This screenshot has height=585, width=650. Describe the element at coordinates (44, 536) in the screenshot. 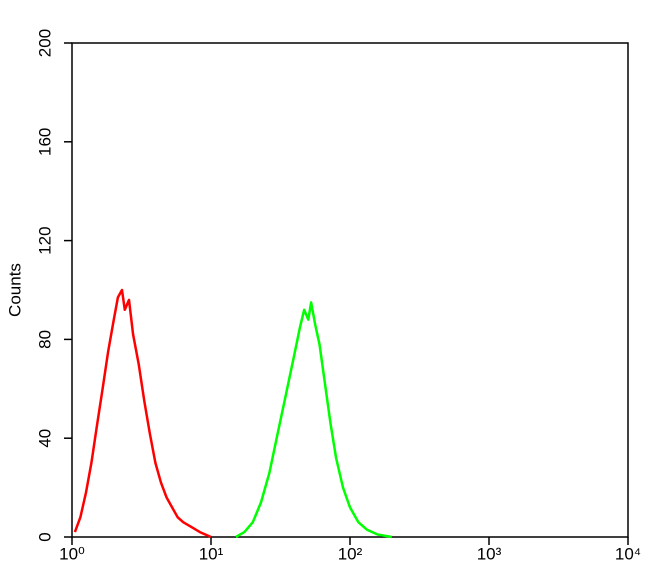

I see `y-tick-label: 0` at that location.